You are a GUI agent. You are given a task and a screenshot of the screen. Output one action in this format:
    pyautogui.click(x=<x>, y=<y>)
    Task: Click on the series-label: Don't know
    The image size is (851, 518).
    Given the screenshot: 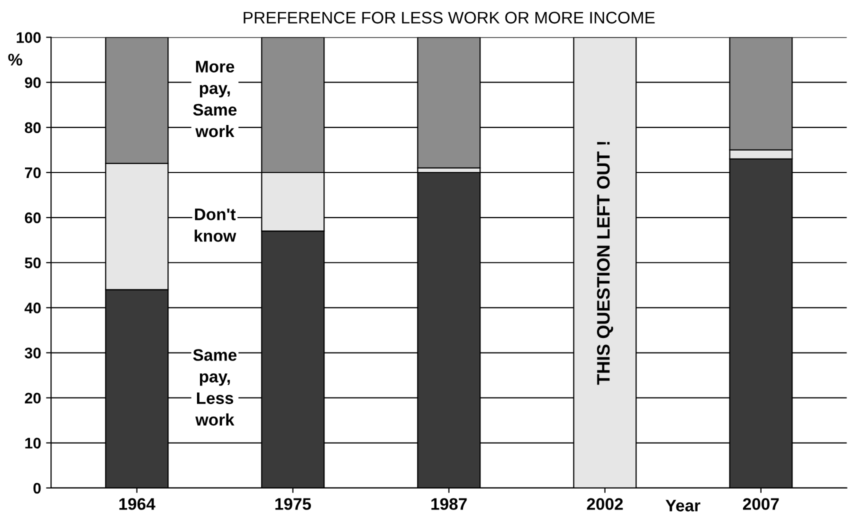 What is the action you would take?
    pyautogui.click(x=215, y=225)
    